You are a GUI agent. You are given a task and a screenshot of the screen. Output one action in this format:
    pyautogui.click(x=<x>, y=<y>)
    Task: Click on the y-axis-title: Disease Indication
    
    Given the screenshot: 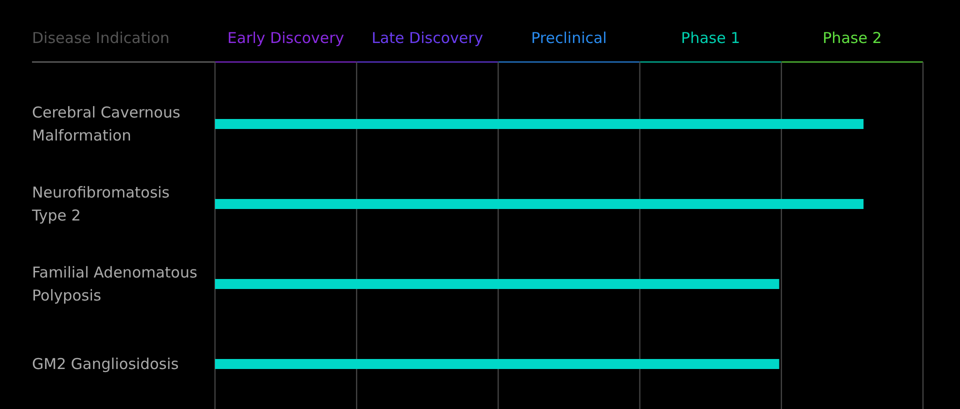 What is the action you would take?
    pyautogui.click(x=101, y=38)
    